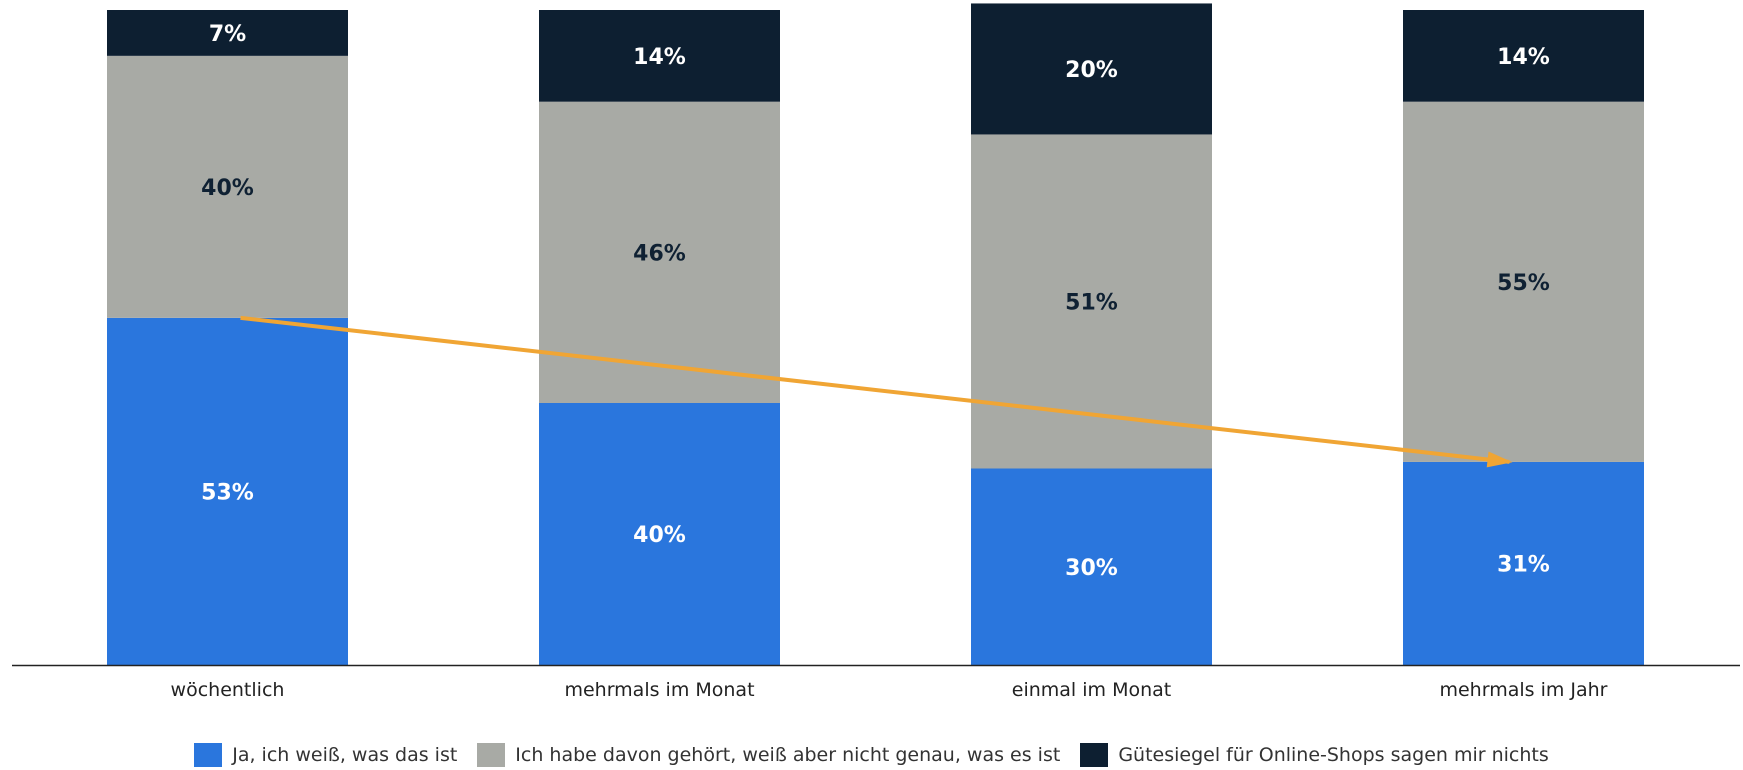 Image resolution: width=1743 pixels, height=770 pixels. I want to click on data-label-3-3: 20%, so click(1091, 70).